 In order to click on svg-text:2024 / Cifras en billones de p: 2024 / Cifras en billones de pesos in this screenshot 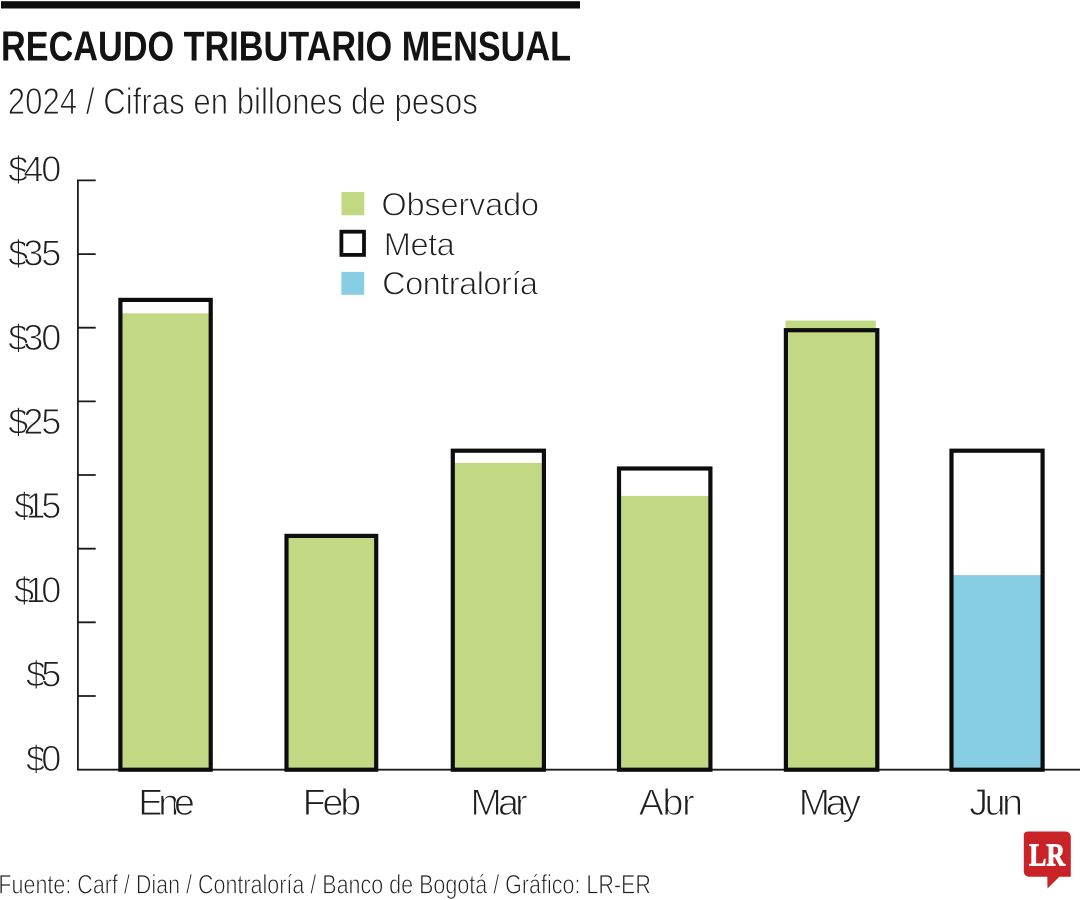, I will do `click(243, 101)`.